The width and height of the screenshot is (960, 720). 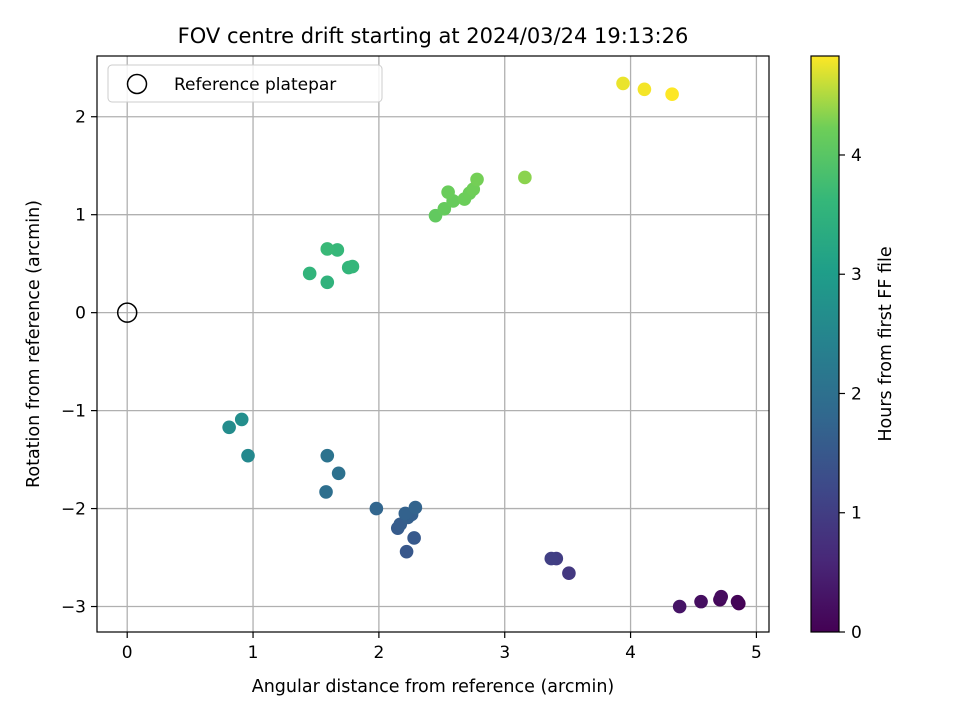 I want to click on colorbar-tick-label: 3, so click(x=856, y=275).